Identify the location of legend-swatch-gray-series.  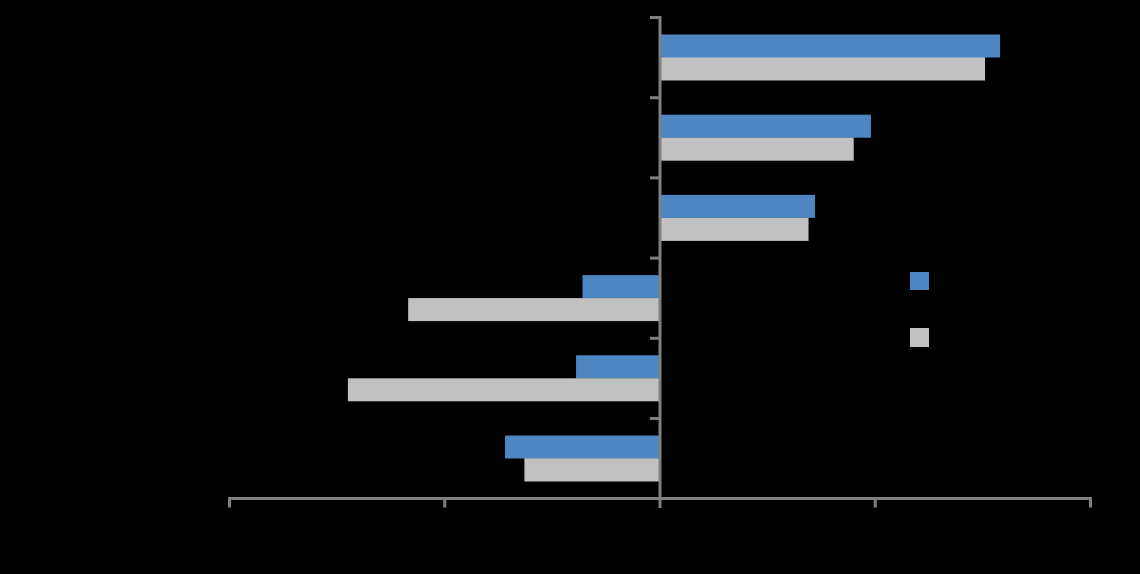
(919, 337).